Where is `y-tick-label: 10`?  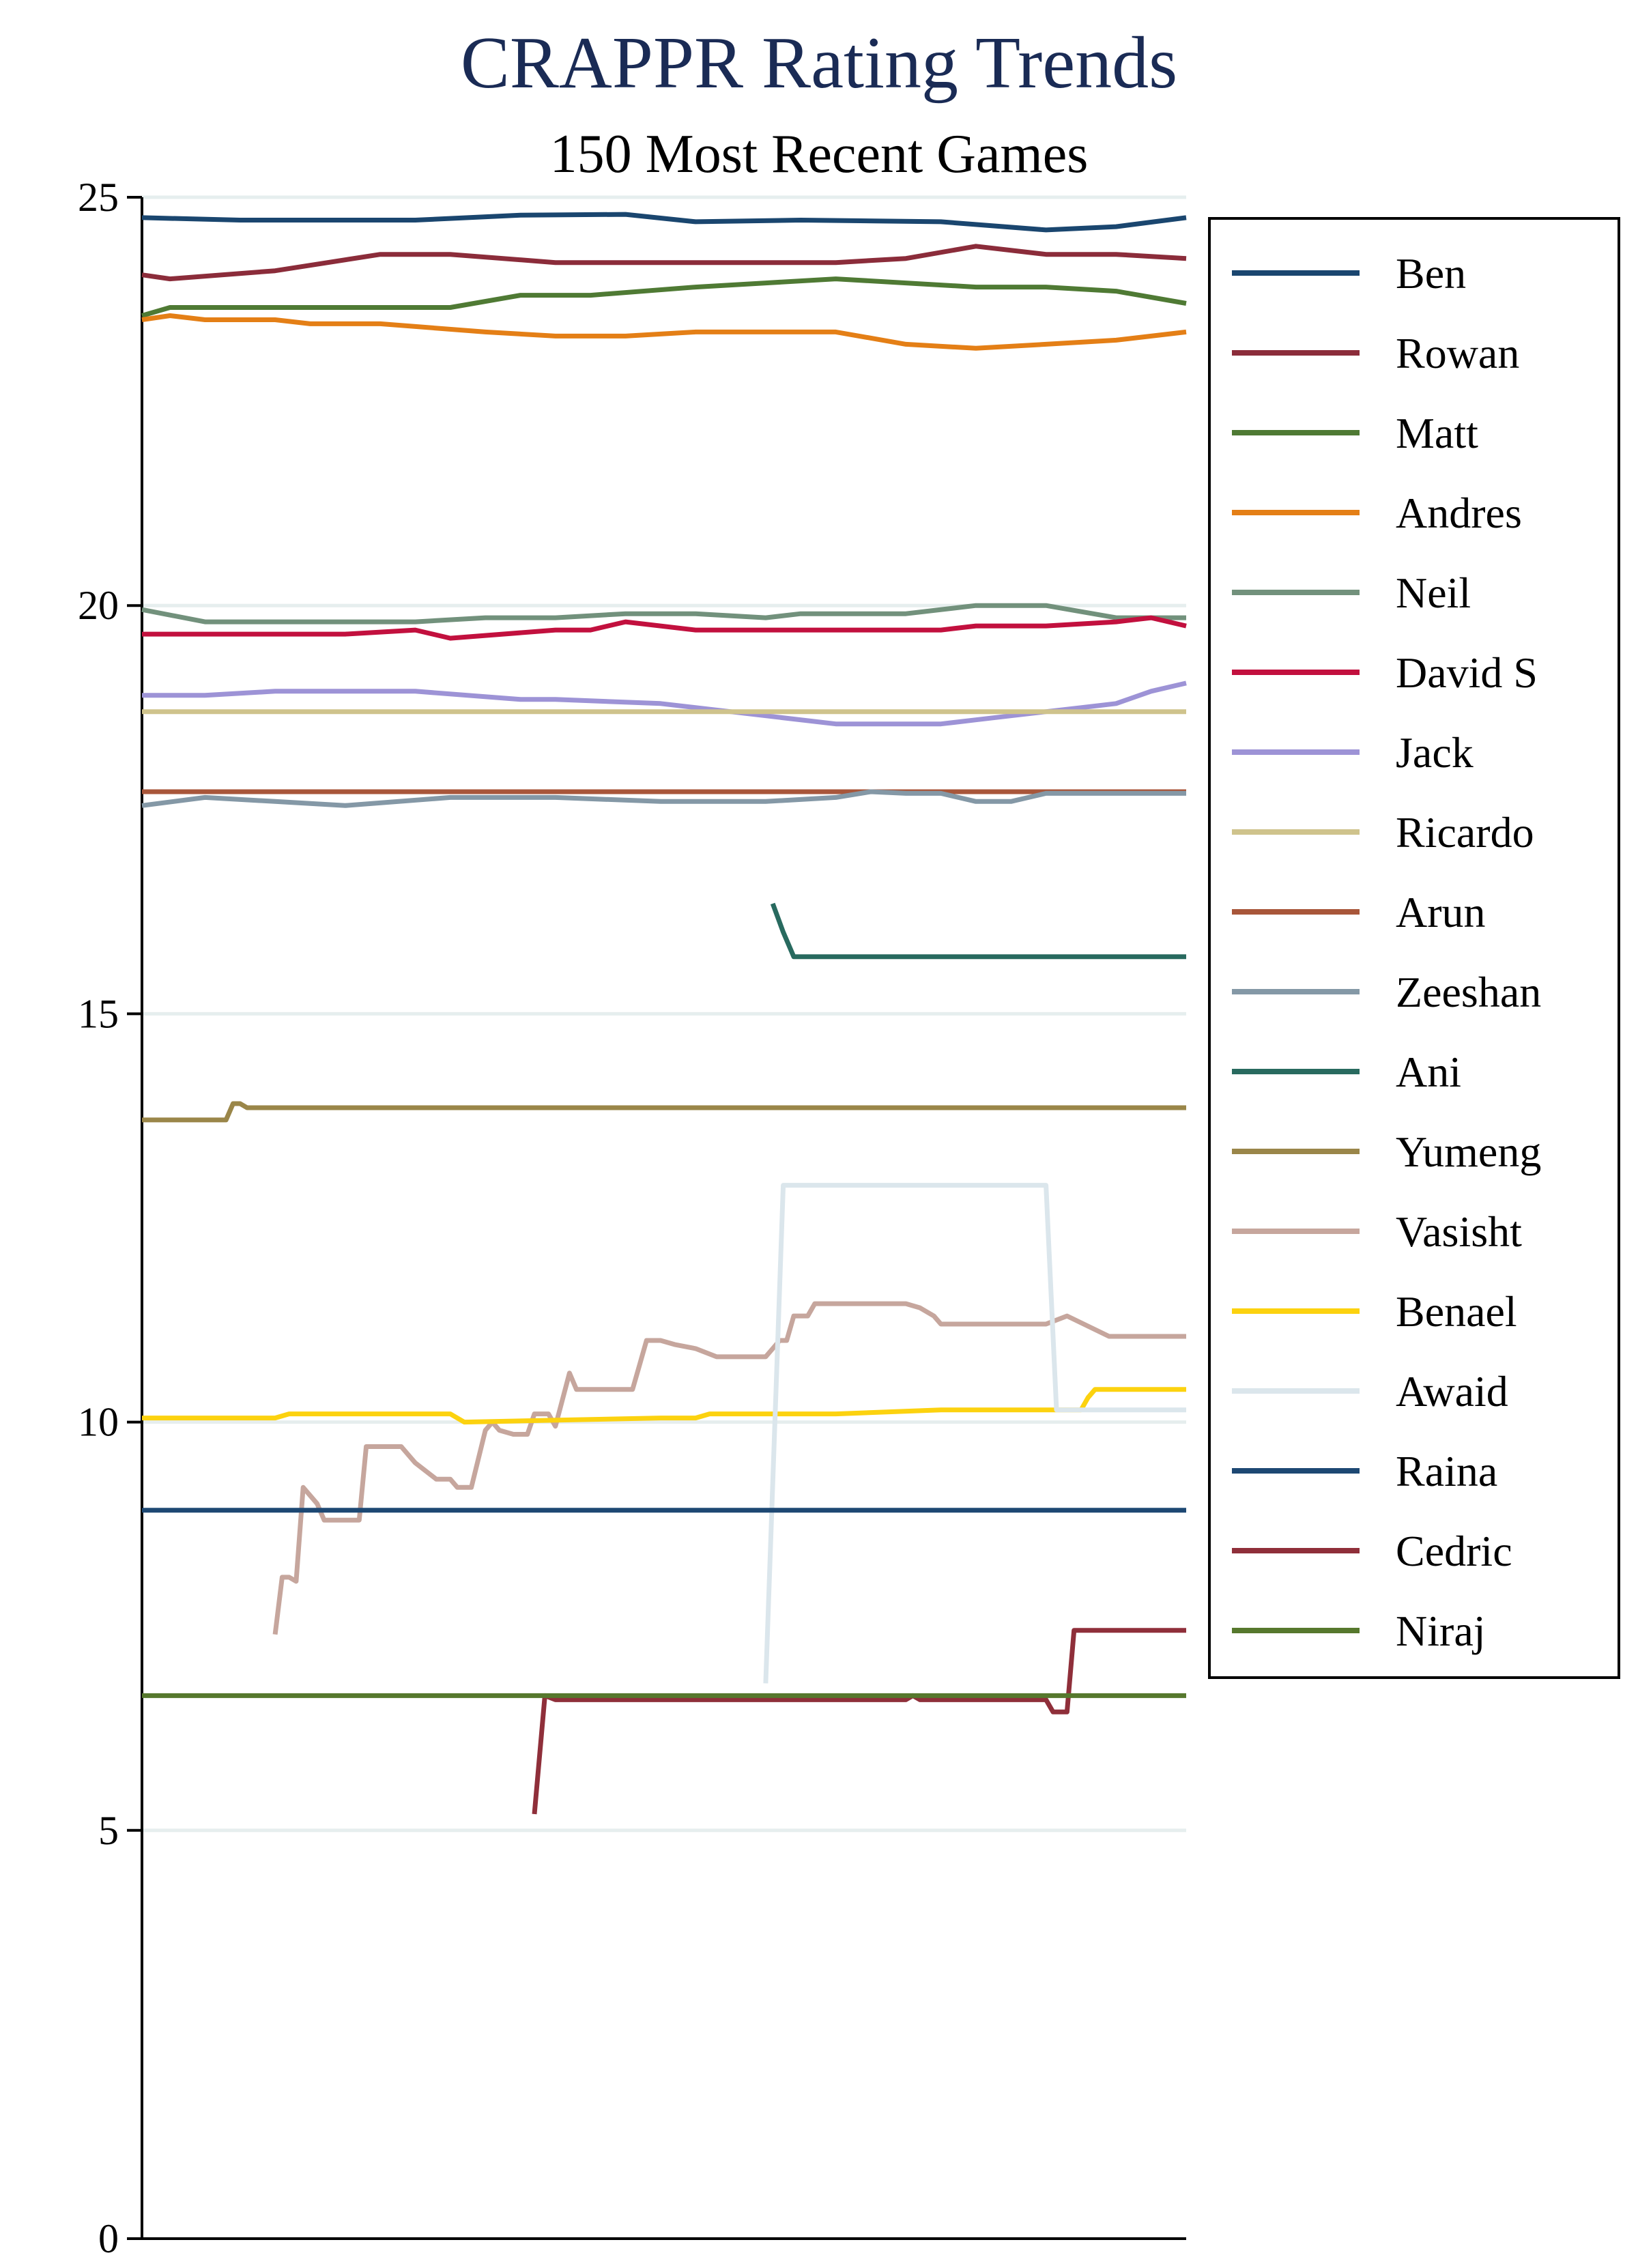 y-tick-label: 10 is located at coordinates (98, 1422).